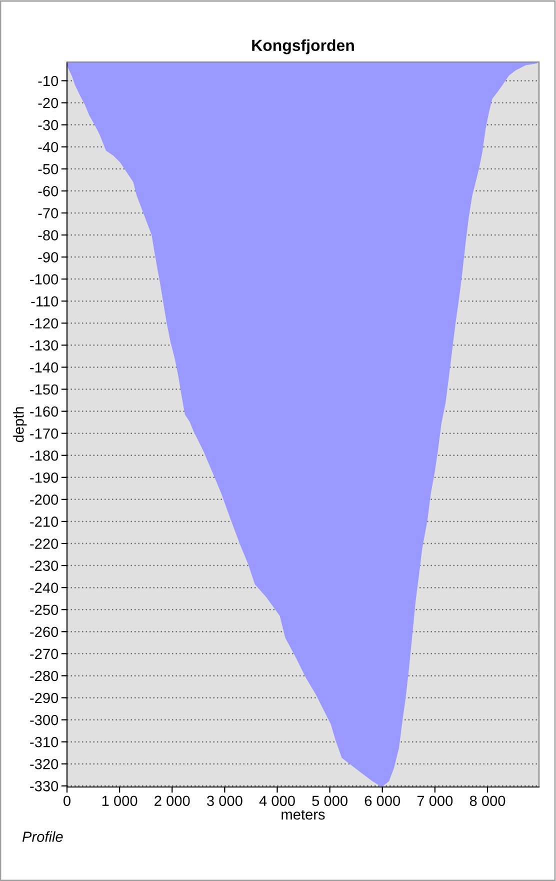  I want to click on y-axis-title: depth, so click(20, 424).